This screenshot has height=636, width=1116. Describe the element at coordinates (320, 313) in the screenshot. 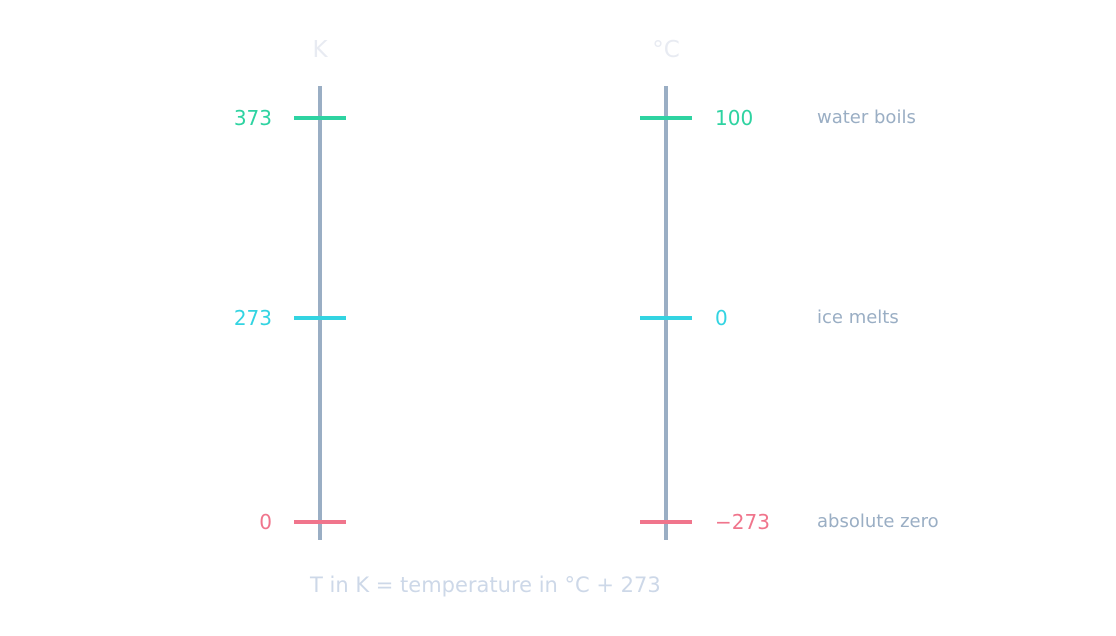

I see `kelvin-scale-line` at that location.